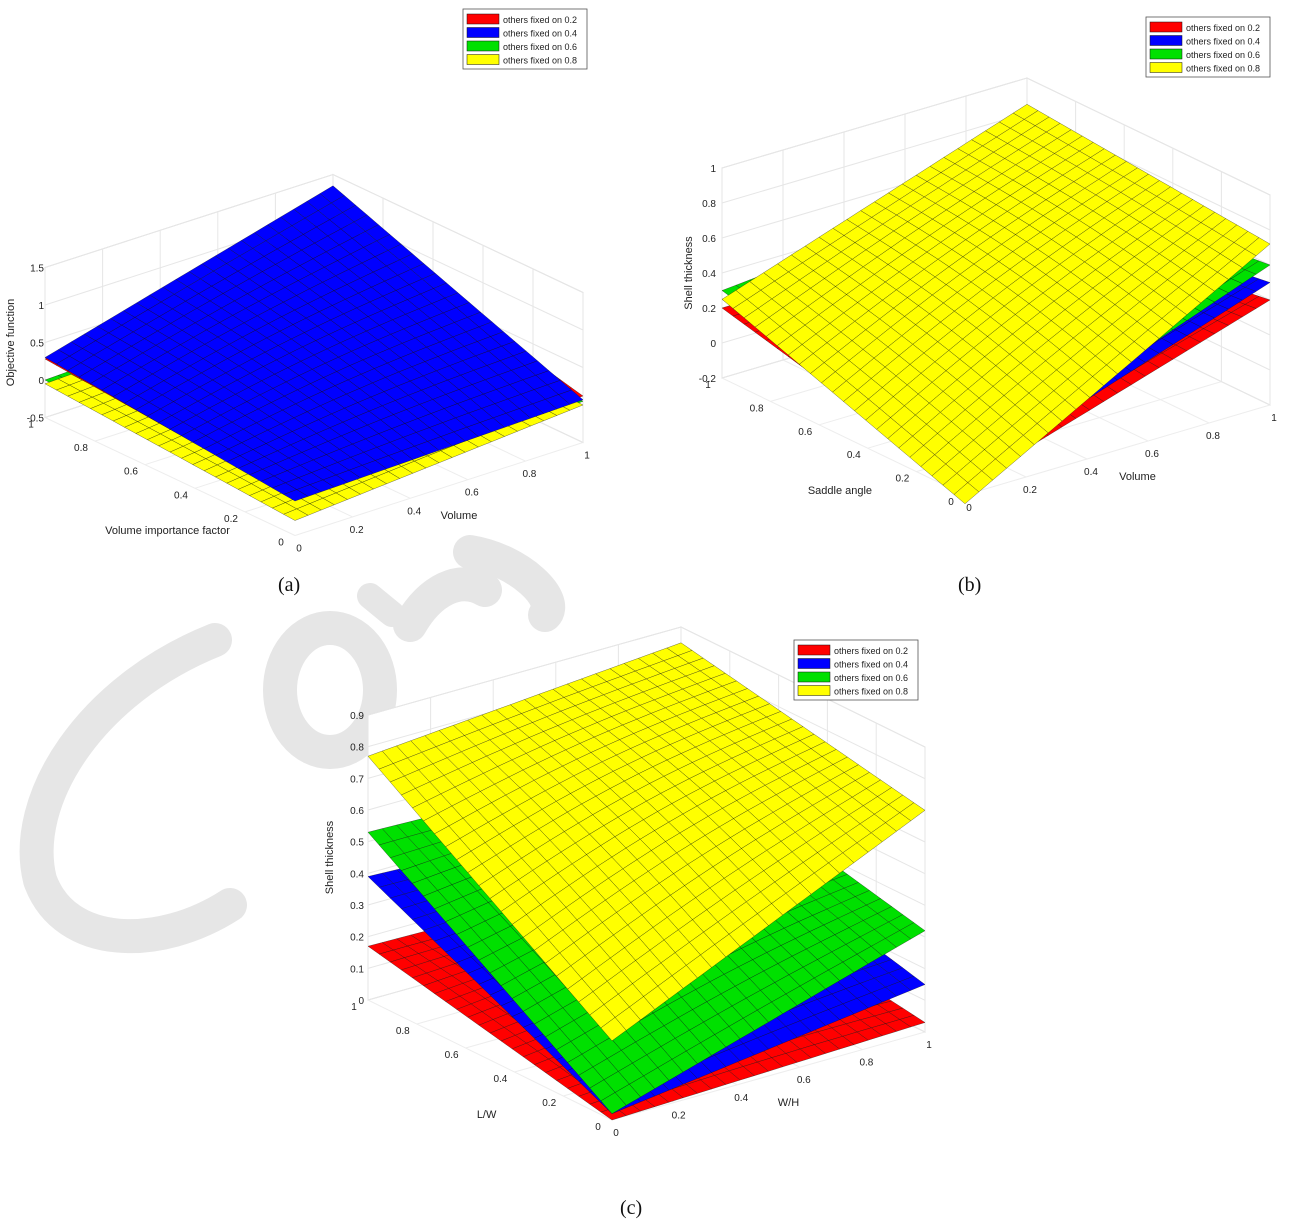  What do you see at coordinates (709, 274) in the screenshot?
I see `z-tick-label: 0.4` at bounding box center [709, 274].